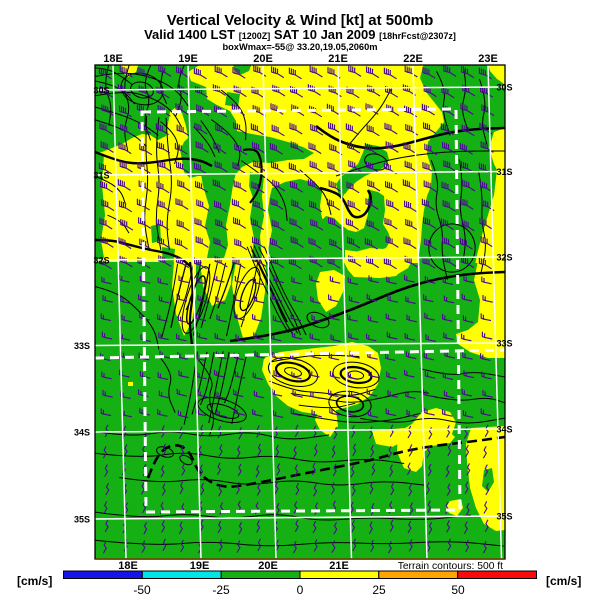 Image resolution: width=600 pixels, height=600 pixels. I want to click on svg-text: 25, so click(379, 590).